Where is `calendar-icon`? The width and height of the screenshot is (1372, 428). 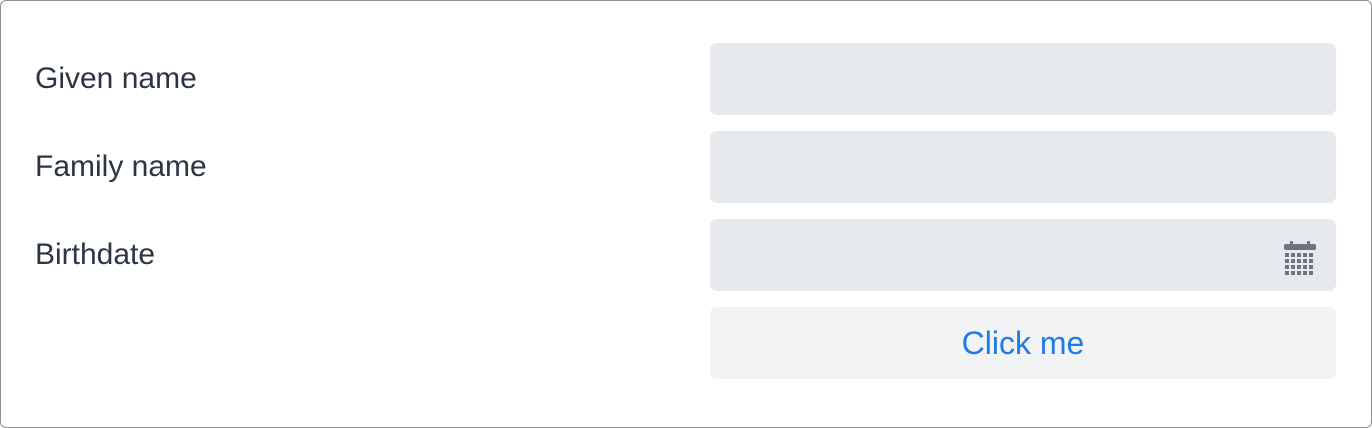 calendar-icon is located at coordinates (1300, 258).